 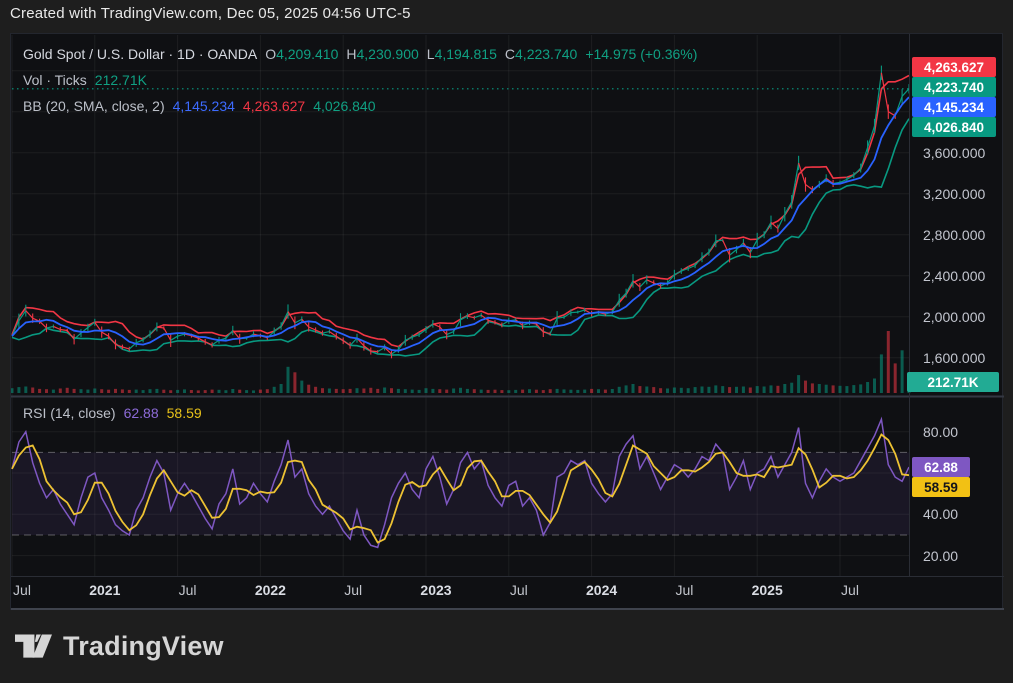 I want to click on bb-upper-value: 4,263.627, so click(x=274, y=106).